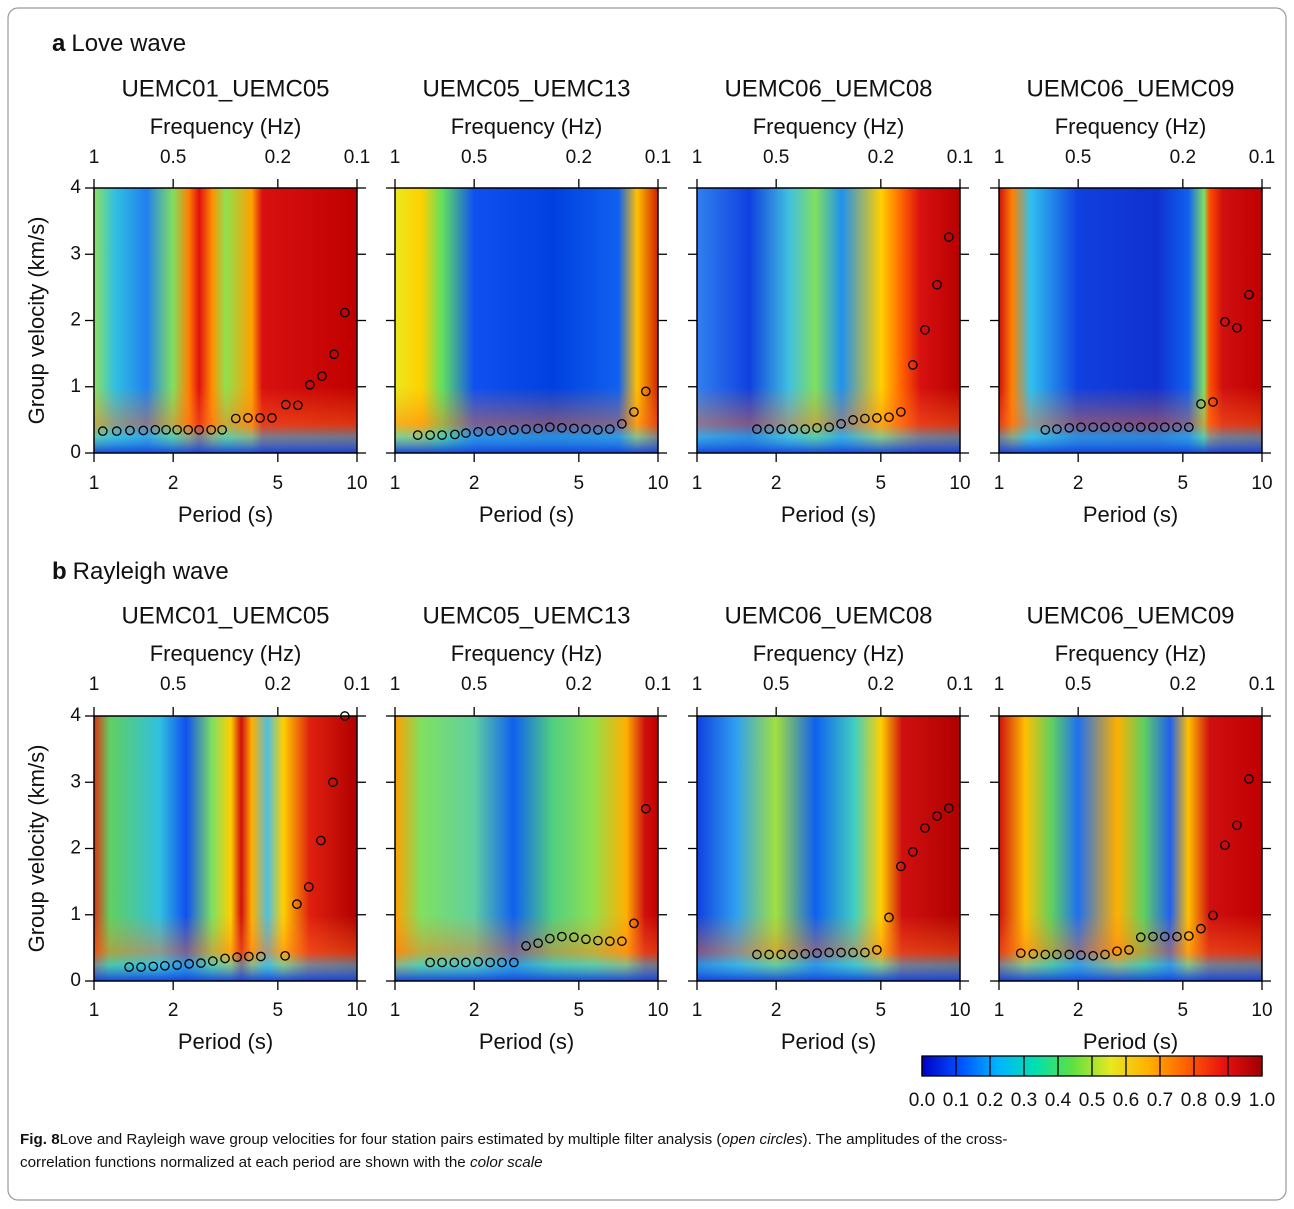 The image size is (1294, 1209). I want to click on y-axis-label: Group velocity (km/s), so click(36, 321).